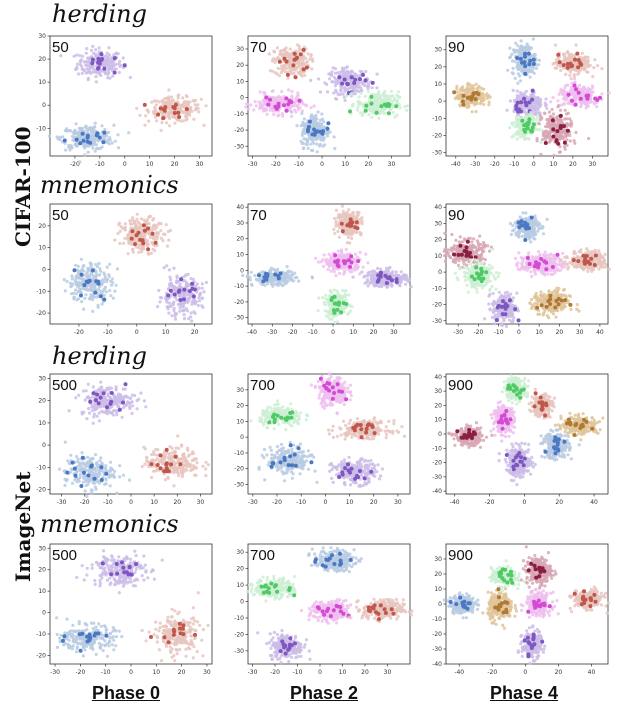 The image size is (618, 708). Describe the element at coordinates (99, 14) in the screenshot. I see `method-label-herding-cifar: herding` at that location.